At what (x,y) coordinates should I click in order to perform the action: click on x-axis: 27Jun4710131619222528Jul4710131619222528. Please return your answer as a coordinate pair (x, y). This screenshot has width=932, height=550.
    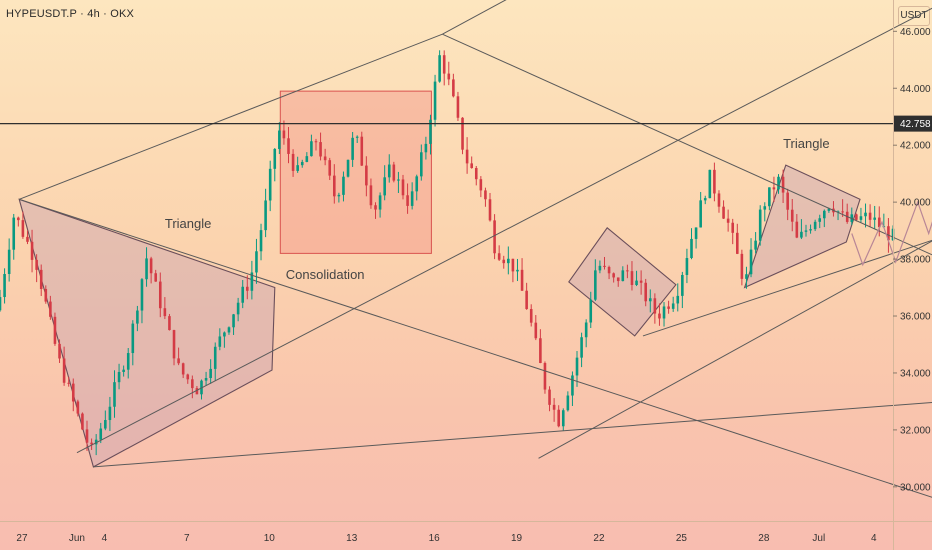
    Looking at the image, I should click on (466, 533).